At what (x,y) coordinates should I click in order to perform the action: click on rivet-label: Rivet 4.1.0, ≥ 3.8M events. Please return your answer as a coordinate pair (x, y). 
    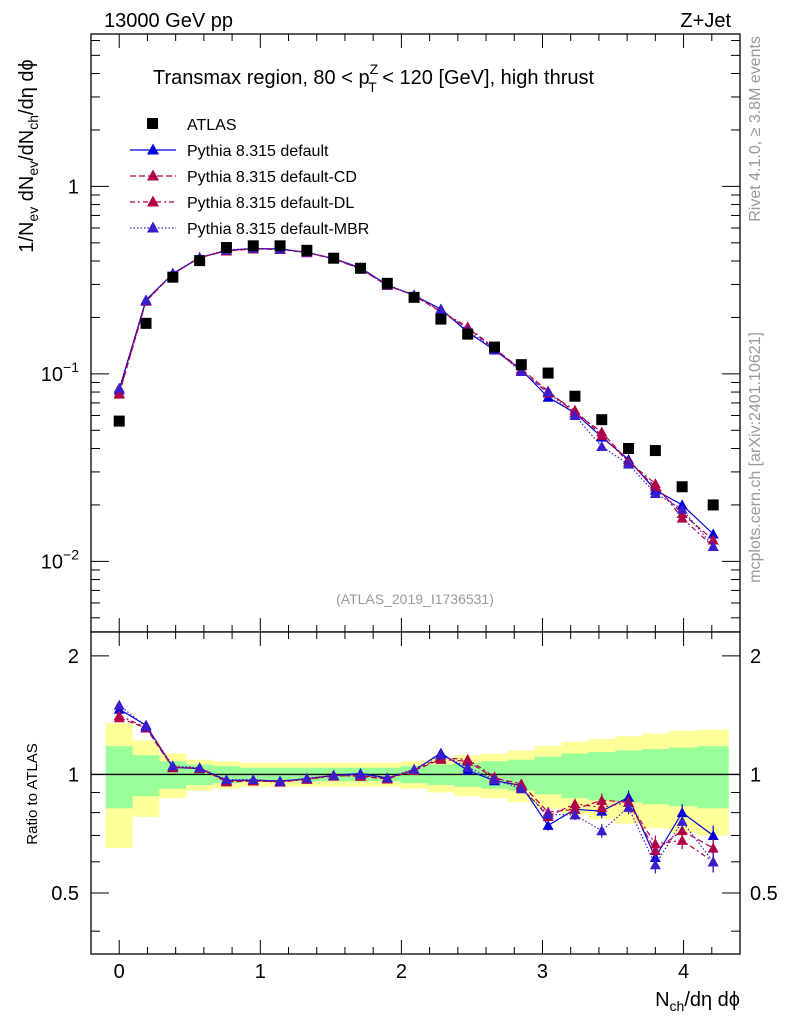
    Looking at the image, I should click on (755, 129).